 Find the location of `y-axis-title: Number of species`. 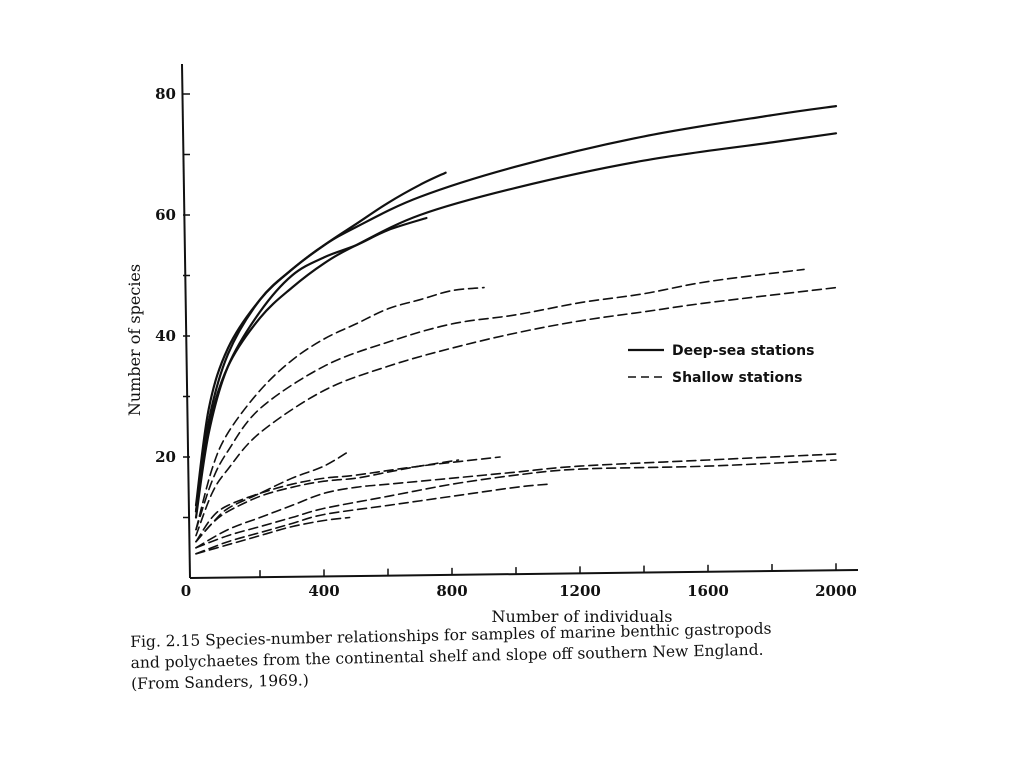

y-axis-title: Number of species is located at coordinates (134, 340).